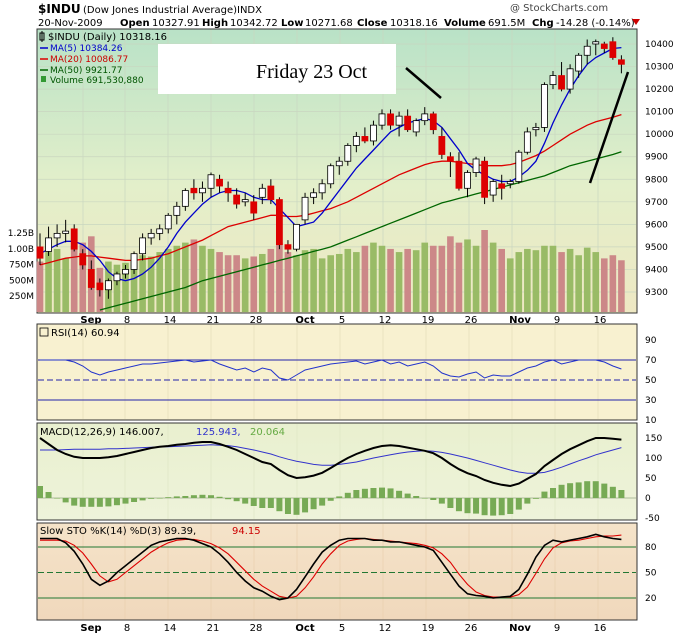 This screenshot has width=692, height=635. I want to click on price-tick-label: 10100, so click(659, 113).